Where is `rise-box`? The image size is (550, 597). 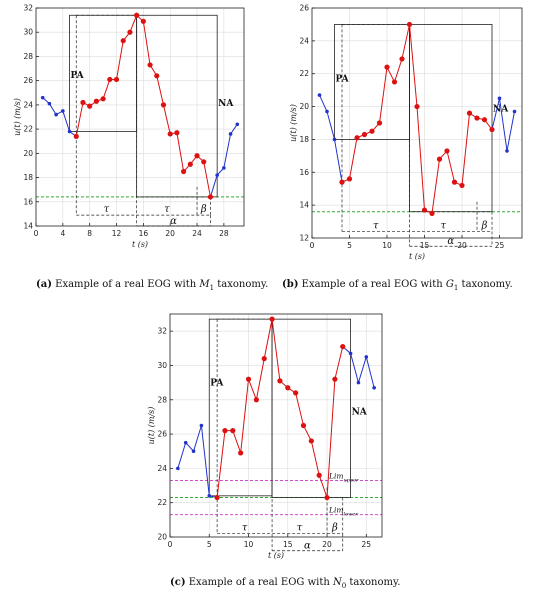 rise-box is located at coordinates (240, 407).